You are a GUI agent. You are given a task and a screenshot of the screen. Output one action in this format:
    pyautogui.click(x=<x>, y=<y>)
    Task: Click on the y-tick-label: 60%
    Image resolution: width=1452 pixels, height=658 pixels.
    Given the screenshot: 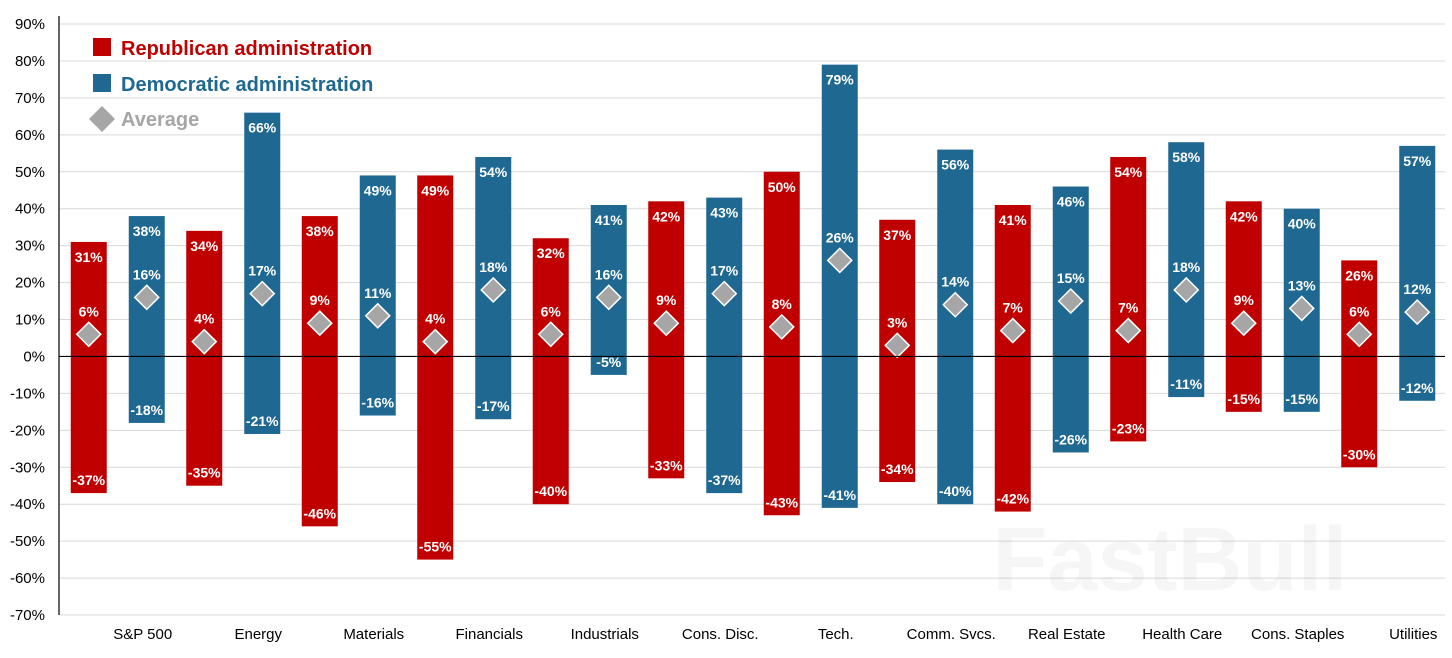 What is the action you would take?
    pyautogui.click(x=30, y=135)
    